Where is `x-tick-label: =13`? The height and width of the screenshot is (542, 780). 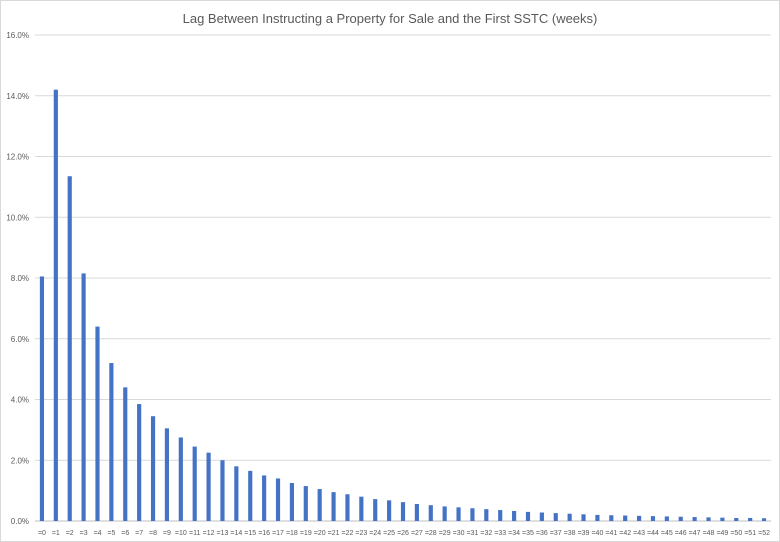
x-tick-label: =13 is located at coordinates (223, 533).